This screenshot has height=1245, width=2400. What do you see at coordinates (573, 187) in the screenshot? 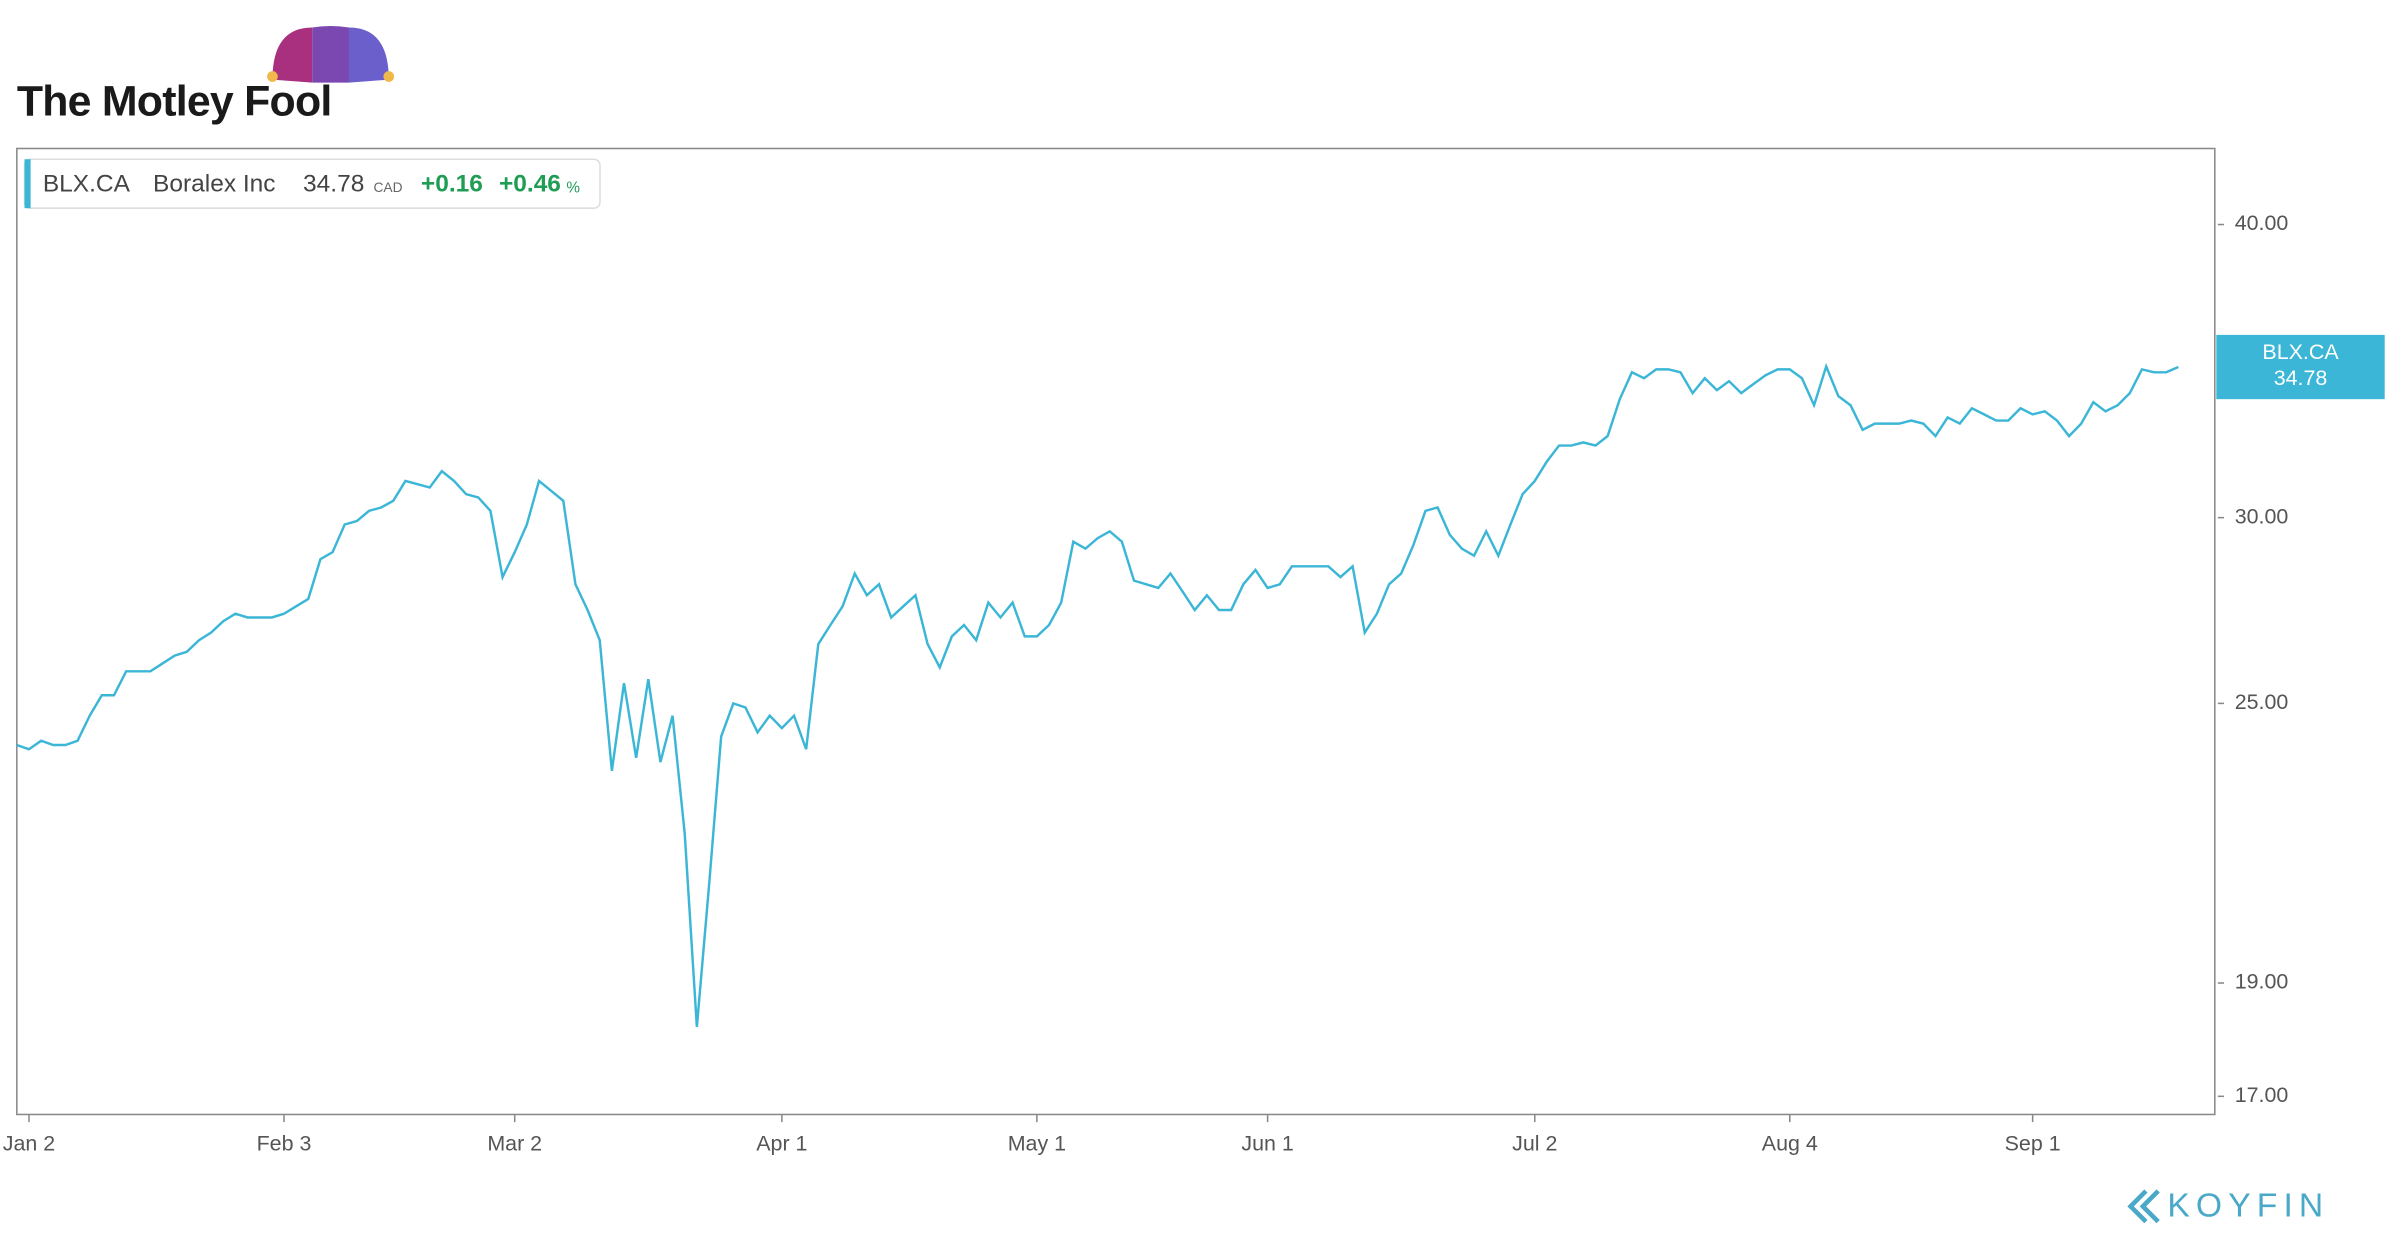
I see `legend-pct-sign: %` at bounding box center [573, 187].